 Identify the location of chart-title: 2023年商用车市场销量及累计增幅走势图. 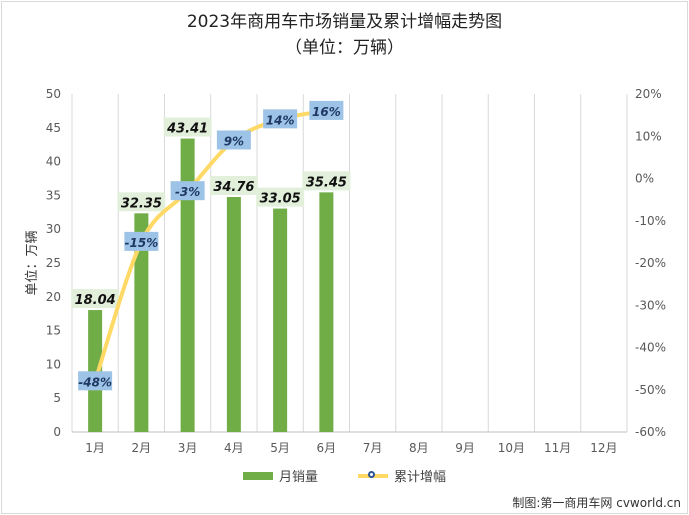
(344, 22).